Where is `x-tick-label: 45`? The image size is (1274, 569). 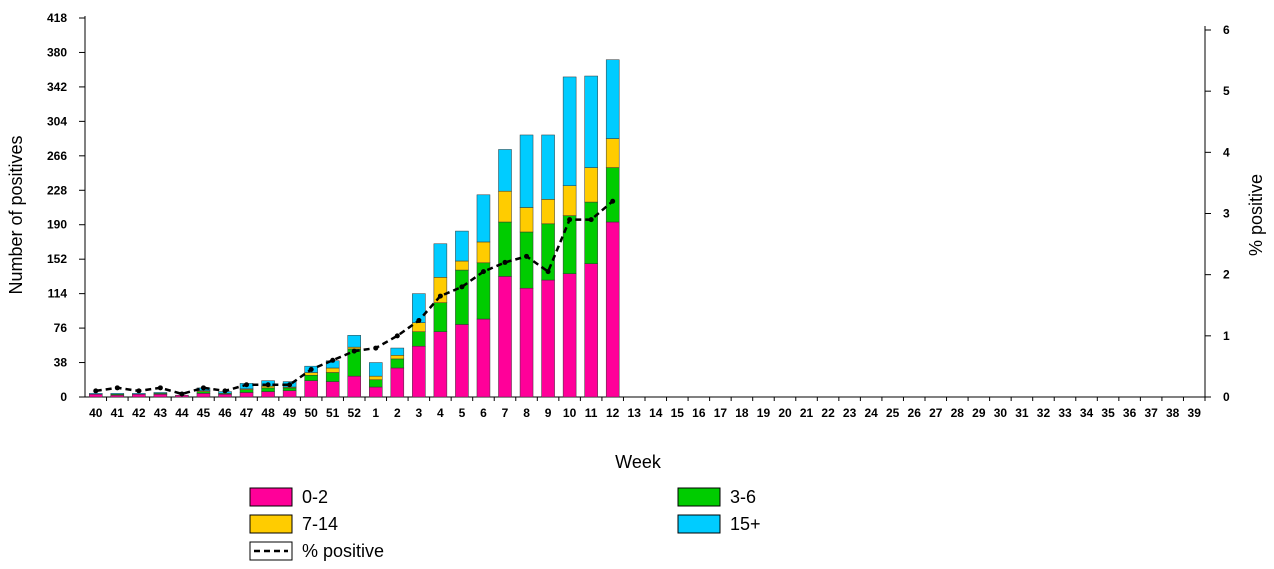 x-tick-label: 45 is located at coordinates (204, 413).